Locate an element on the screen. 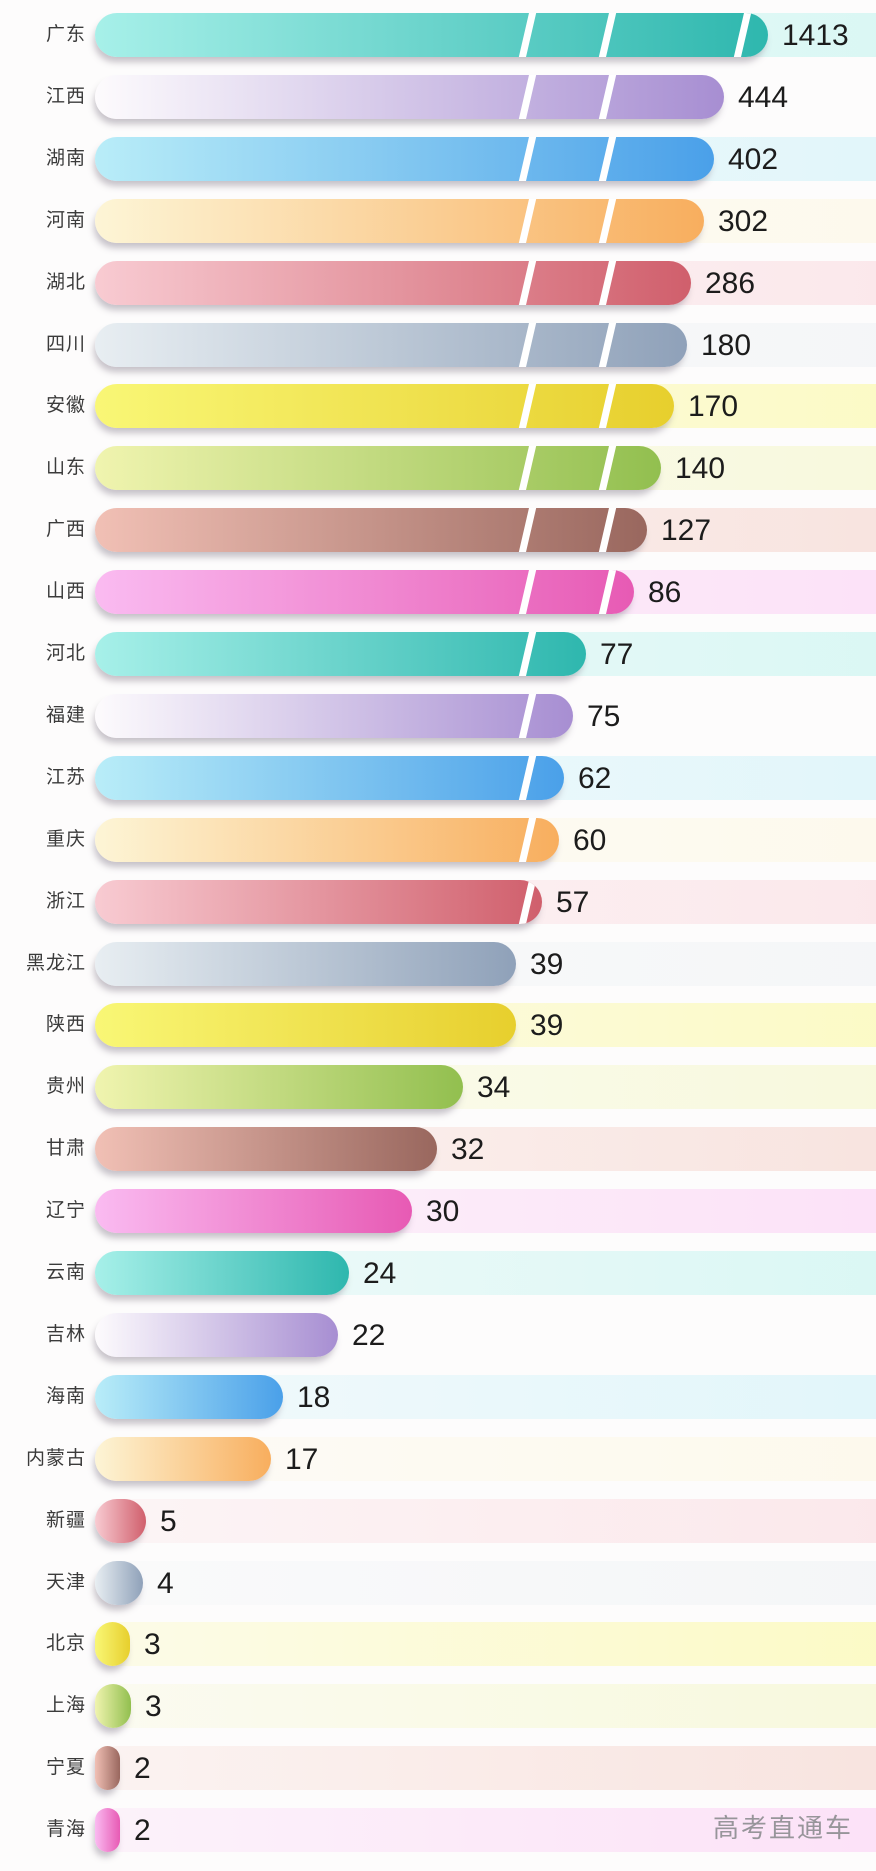  category-label: 内蒙古 is located at coordinates (55, 1458).